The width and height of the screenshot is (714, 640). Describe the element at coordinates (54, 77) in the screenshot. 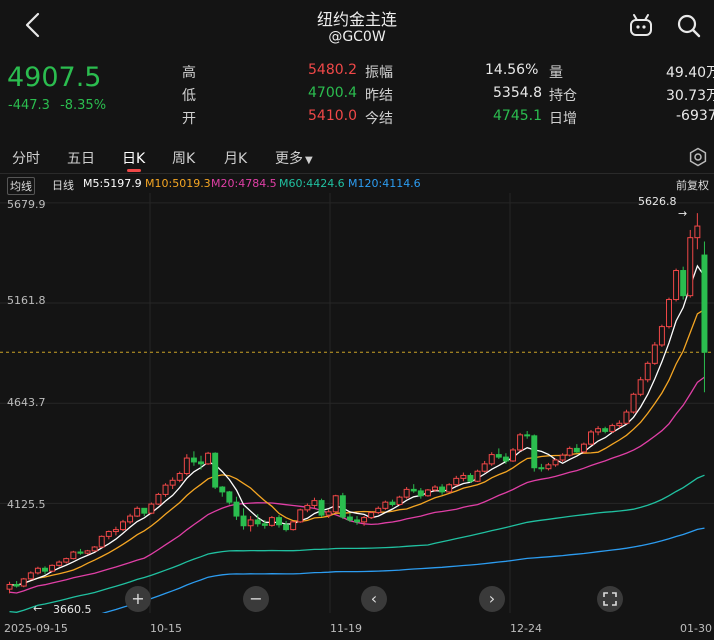

I see `last-price: 4907.5` at that location.